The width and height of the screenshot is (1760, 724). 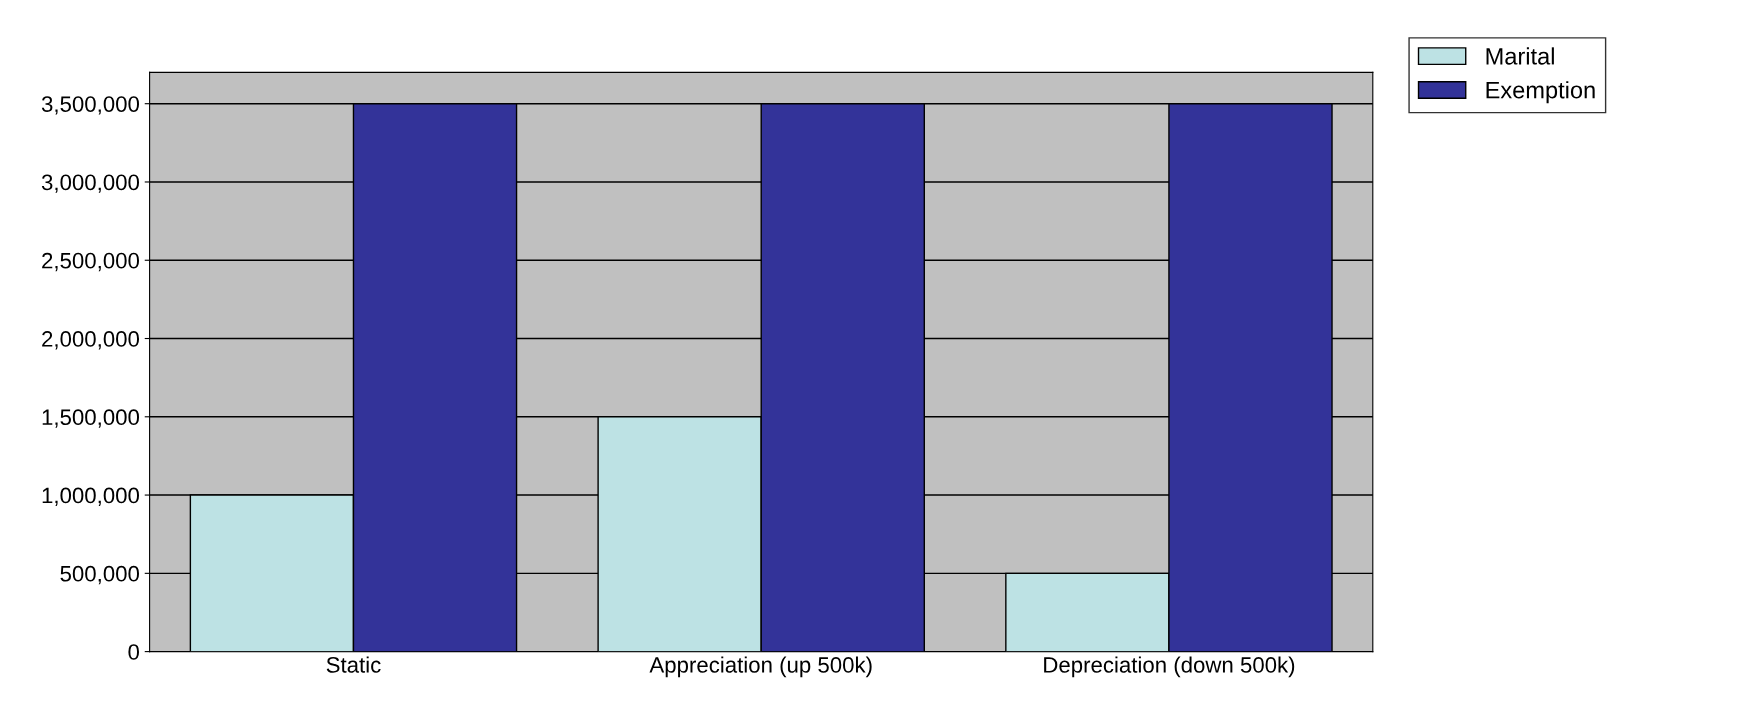 I want to click on y-tick-label: 1,000,000, so click(x=91, y=496).